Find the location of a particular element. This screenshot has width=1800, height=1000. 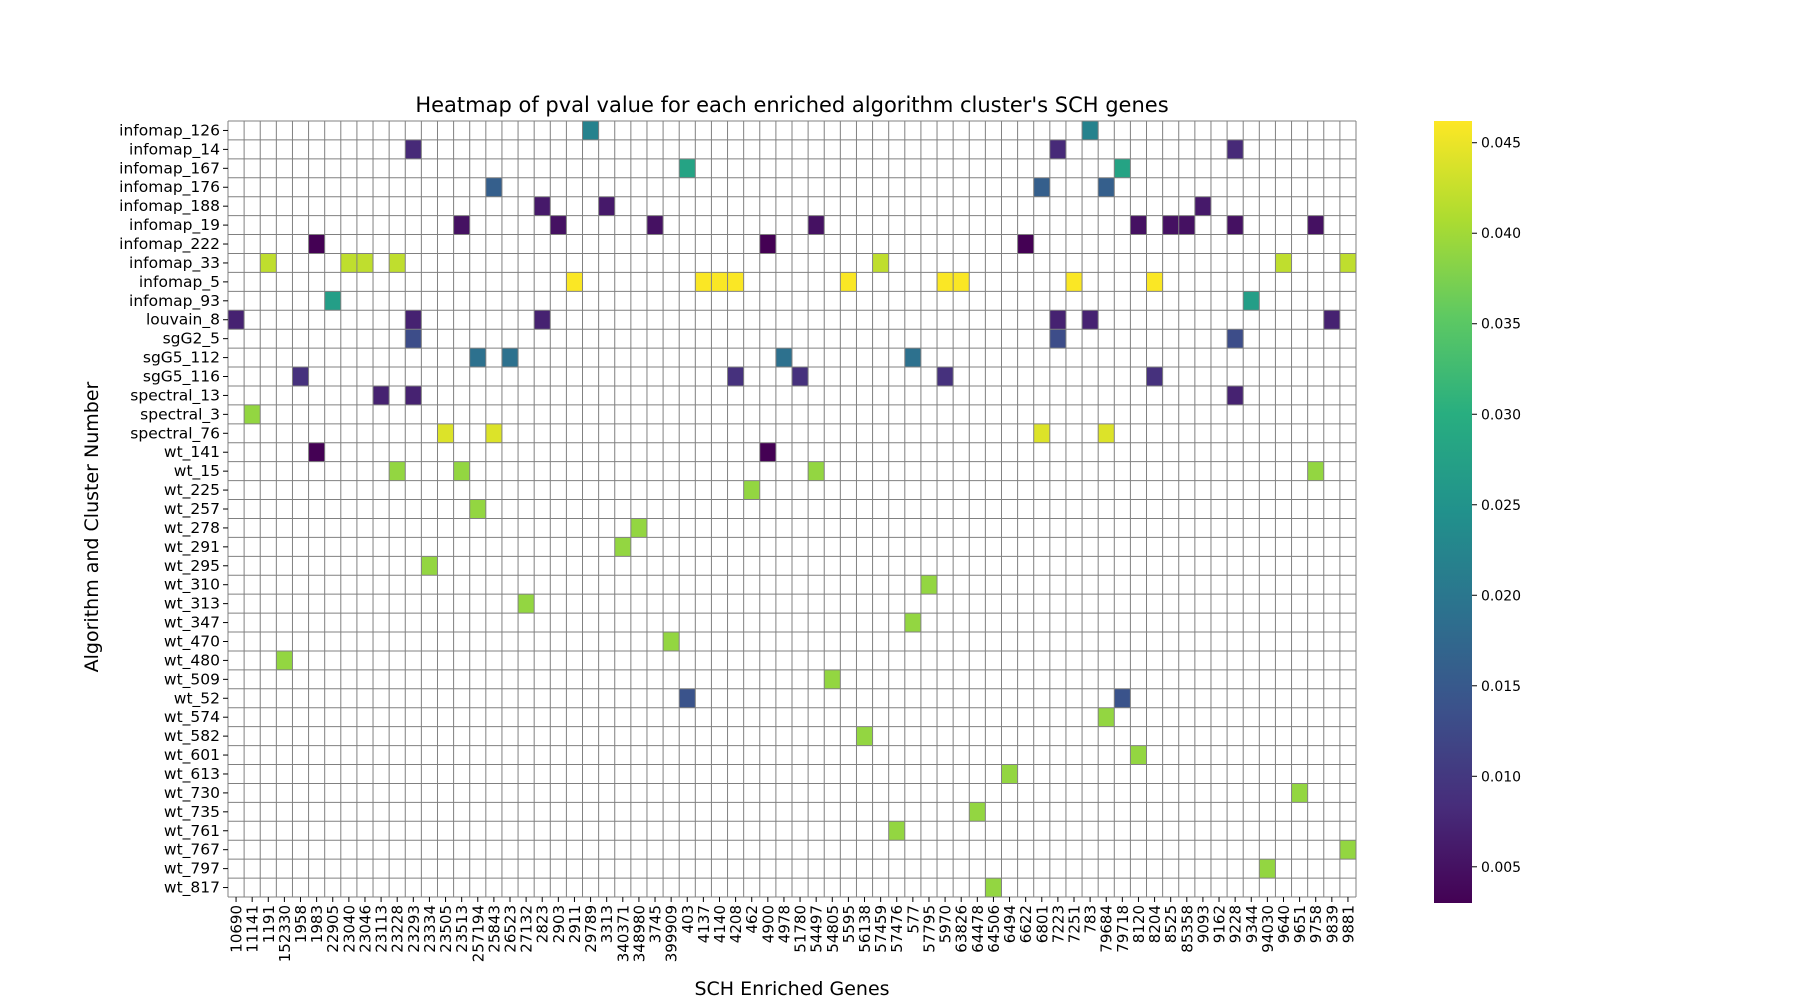

x-tick-label: 23334 is located at coordinates (430, 929).